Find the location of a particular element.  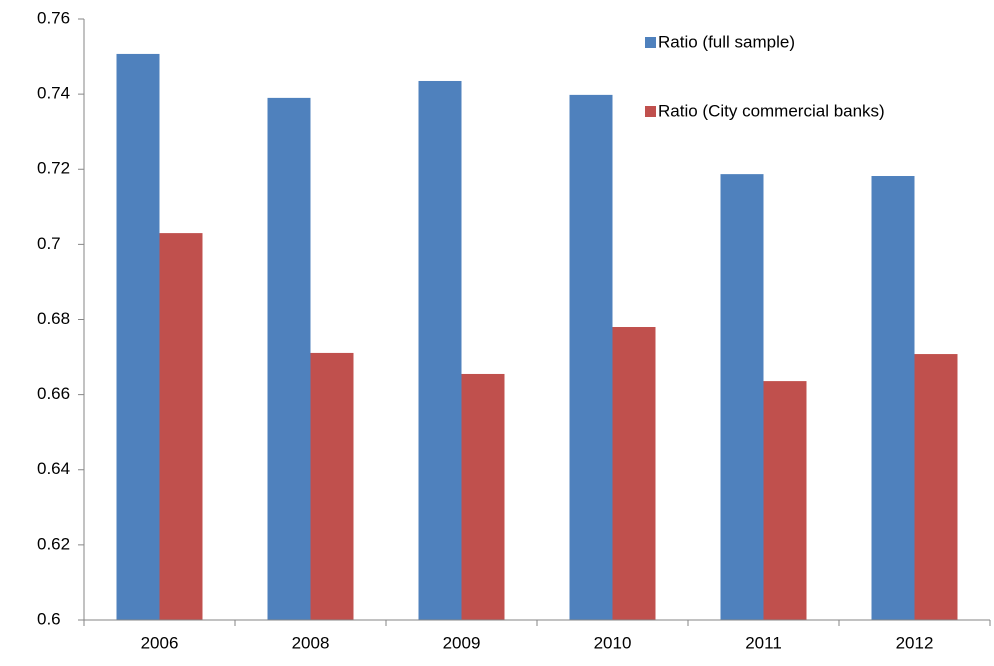

y-tick-label: 0.68 is located at coordinates (53, 318).